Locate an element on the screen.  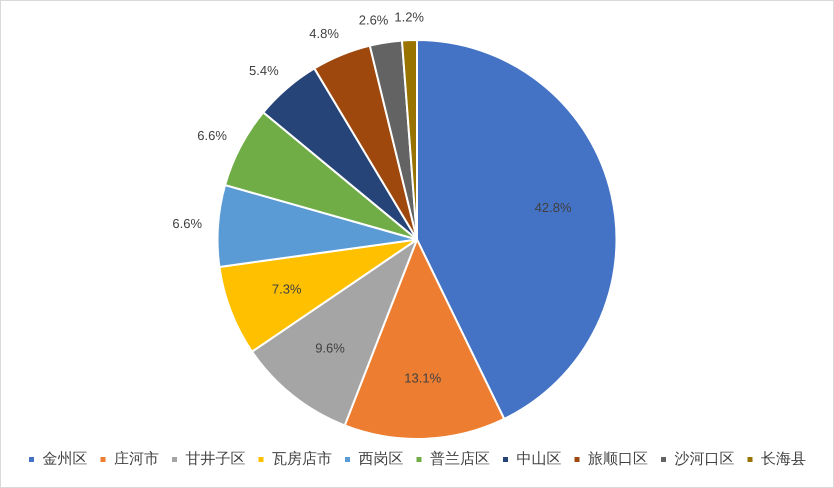
data-label: 1.2% is located at coordinates (409, 17).